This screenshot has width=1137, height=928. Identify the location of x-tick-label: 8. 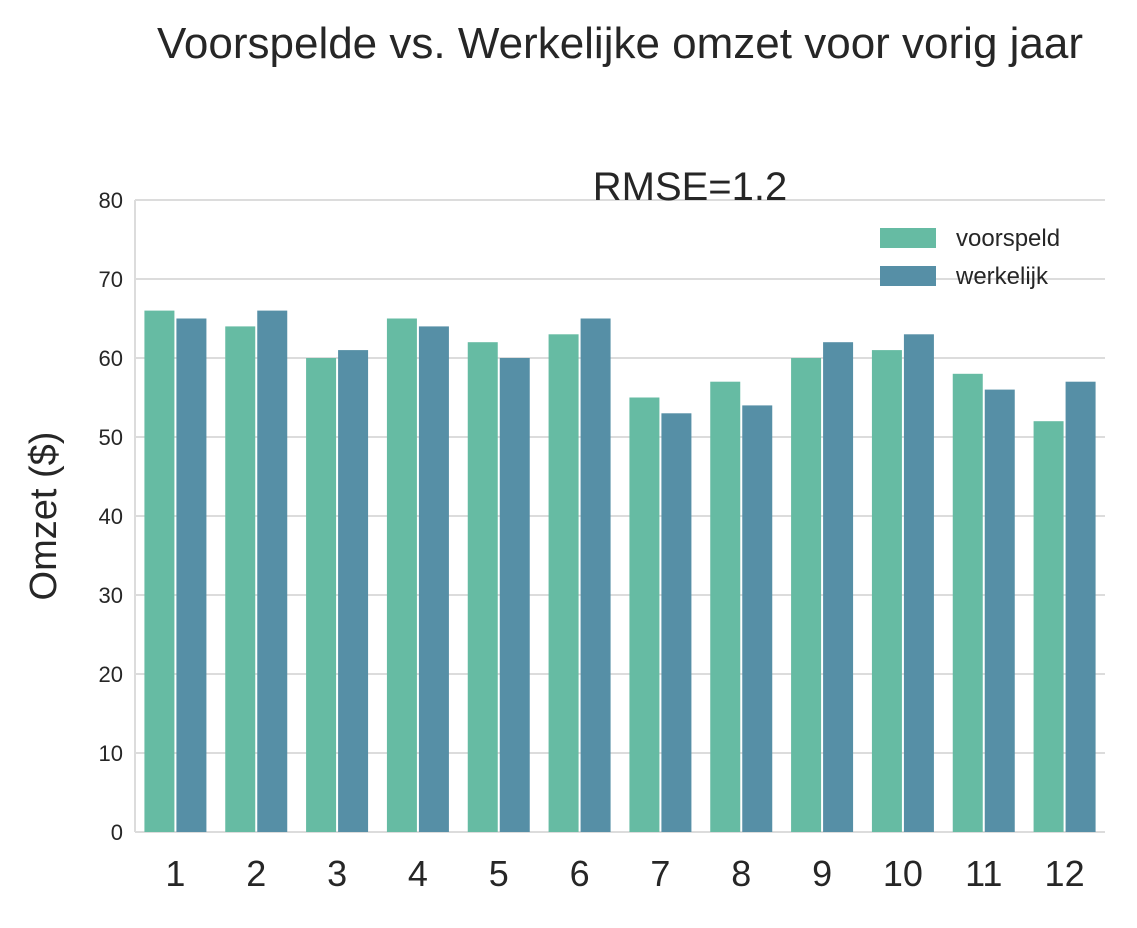
(741, 873).